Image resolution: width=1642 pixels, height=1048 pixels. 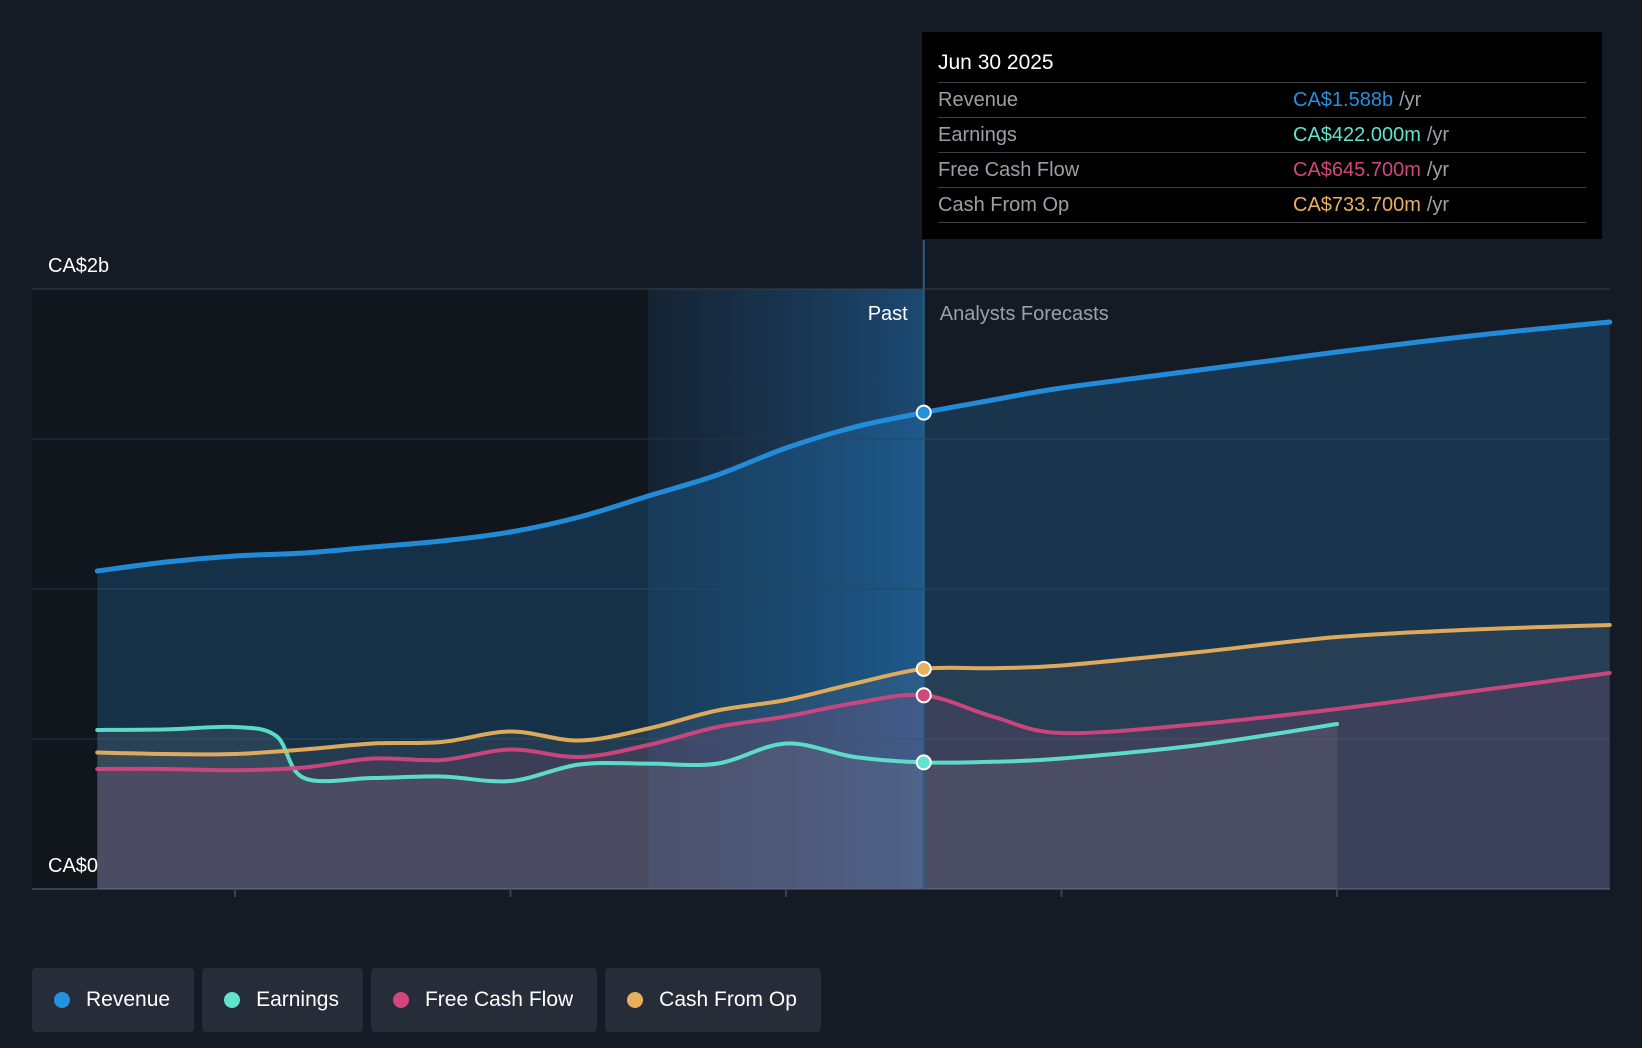 I want to click on free-cash-flow-line, so click(x=853, y=722).